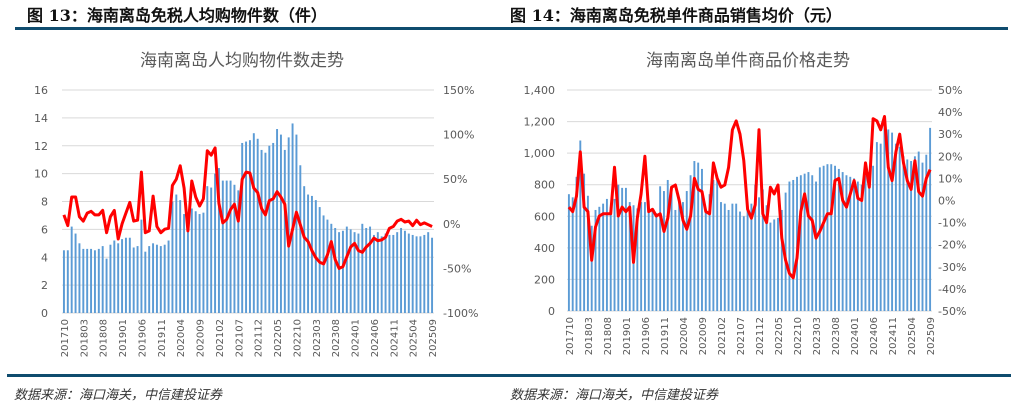 Image resolution: width=1023 pixels, height=411 pixels. I want to click on y-right-tick-label: -100%, so click(460, 313).